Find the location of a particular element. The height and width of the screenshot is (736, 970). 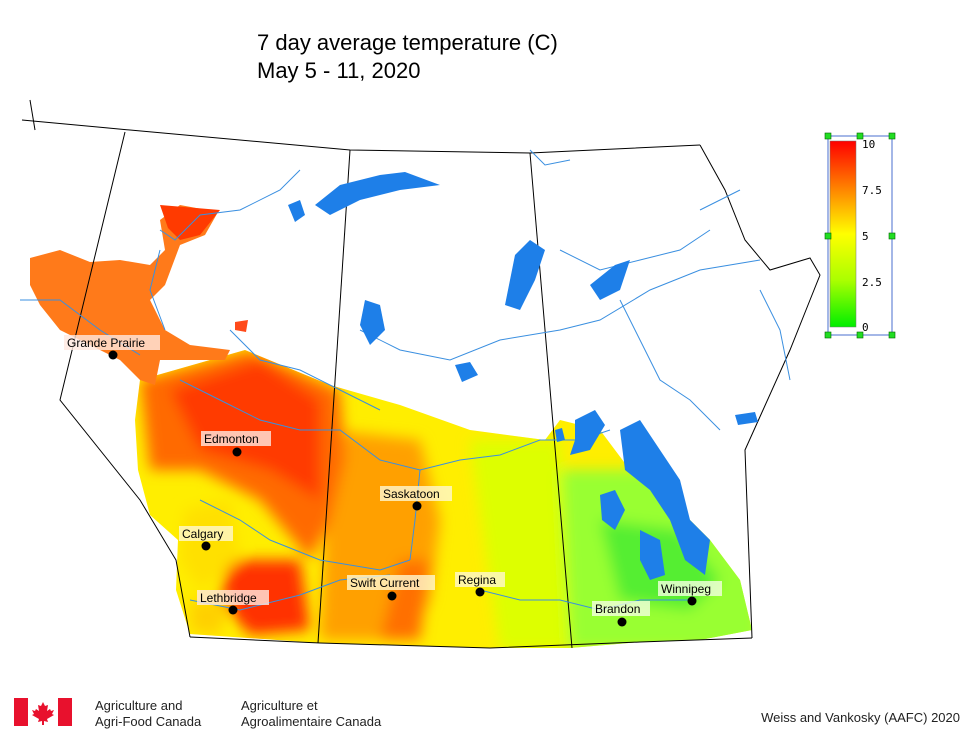

legend-tick: 5 is located at coordinates (865, 236).